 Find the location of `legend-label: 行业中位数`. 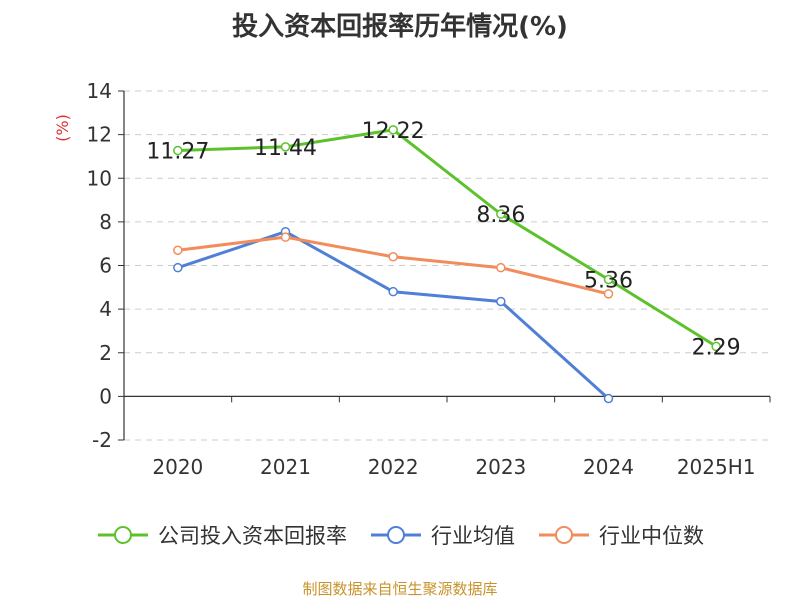

legend-label: 行业中位数 is located at coordinates (651, 536).